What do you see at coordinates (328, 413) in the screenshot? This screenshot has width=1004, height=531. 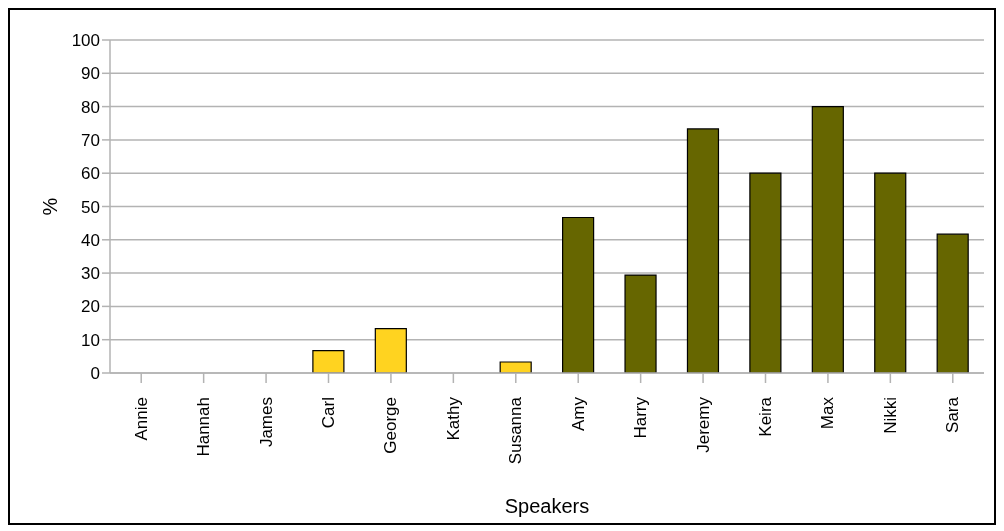 I see `x-tick-label: Carl` at bounding box center [328, 413].